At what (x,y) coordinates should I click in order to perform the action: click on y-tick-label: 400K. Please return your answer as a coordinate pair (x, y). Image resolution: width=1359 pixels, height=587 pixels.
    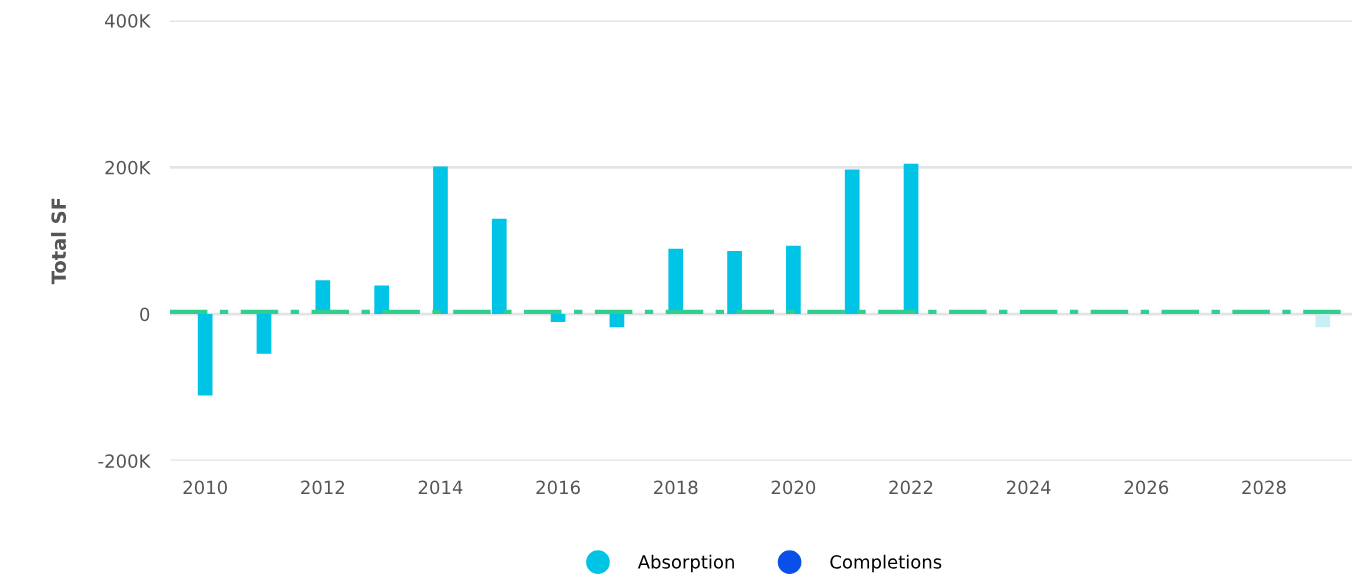
    Looking at the image, I should click on (128, 21).